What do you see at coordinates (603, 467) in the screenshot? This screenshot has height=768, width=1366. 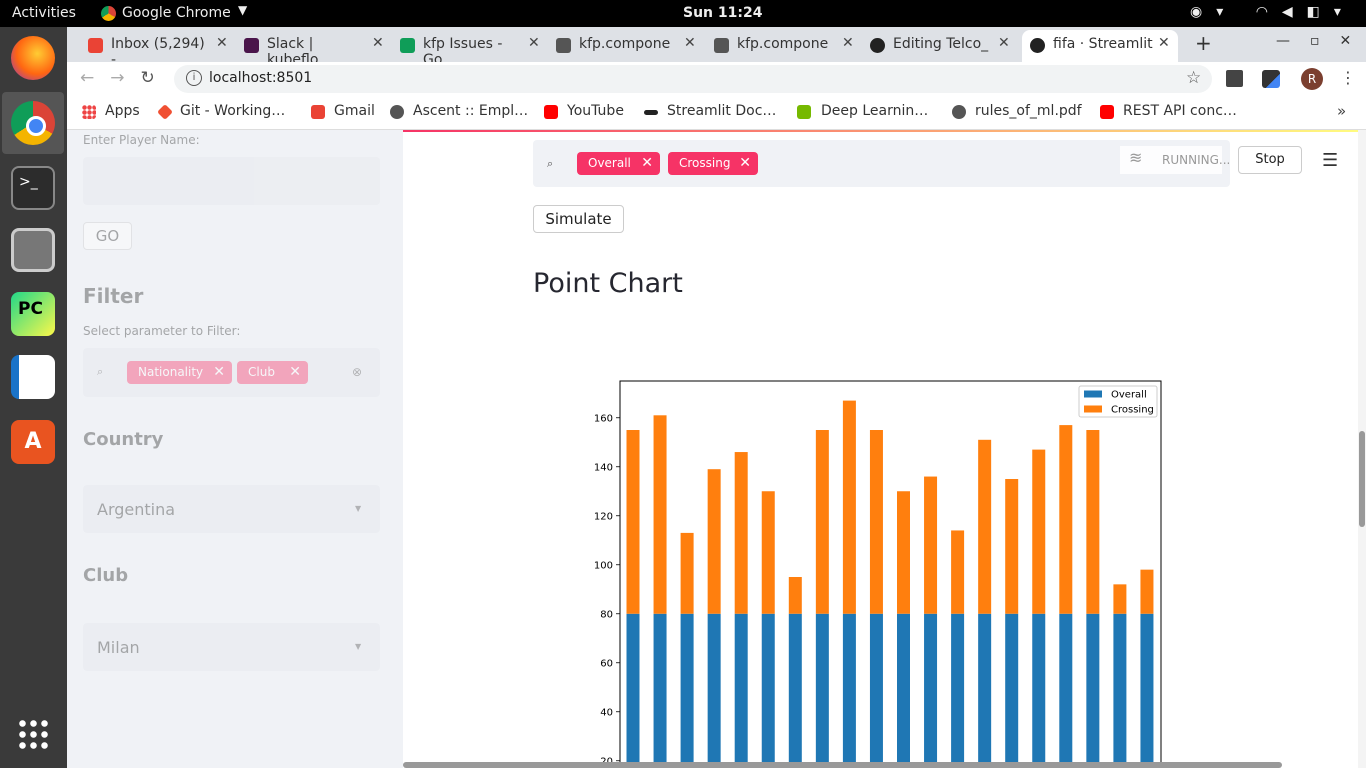 I see `y-tick-label: 140` at bounding box center [603, 467].